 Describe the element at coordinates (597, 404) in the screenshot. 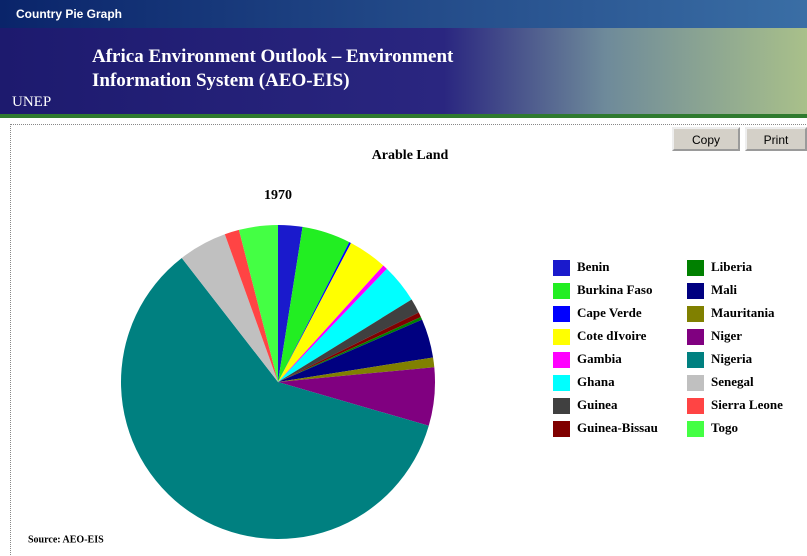

I see `legend-label: Guinea` at that location.